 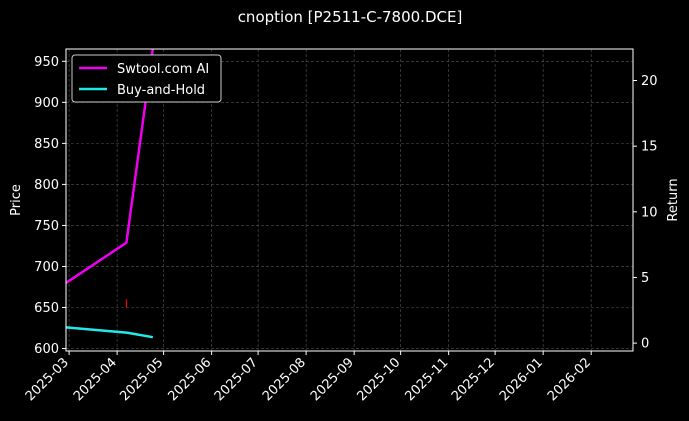 I want to click on left-axis: 600 650 700 750 800 850 900 950, so click(x=50, y=206).